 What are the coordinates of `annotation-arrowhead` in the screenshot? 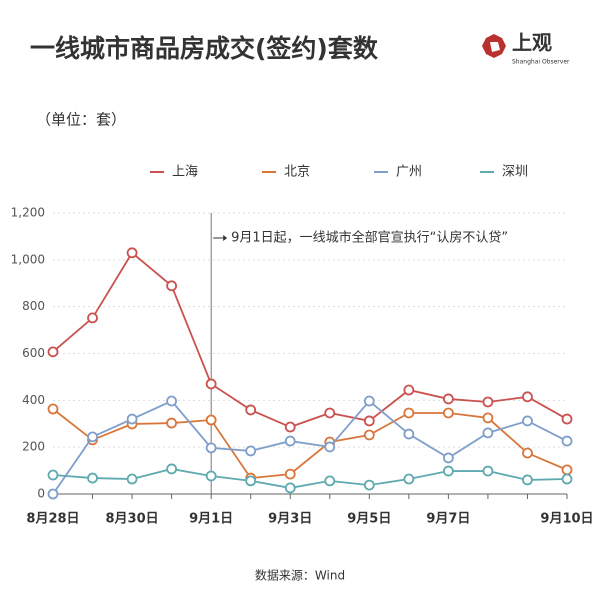 It's located at (225, 238).